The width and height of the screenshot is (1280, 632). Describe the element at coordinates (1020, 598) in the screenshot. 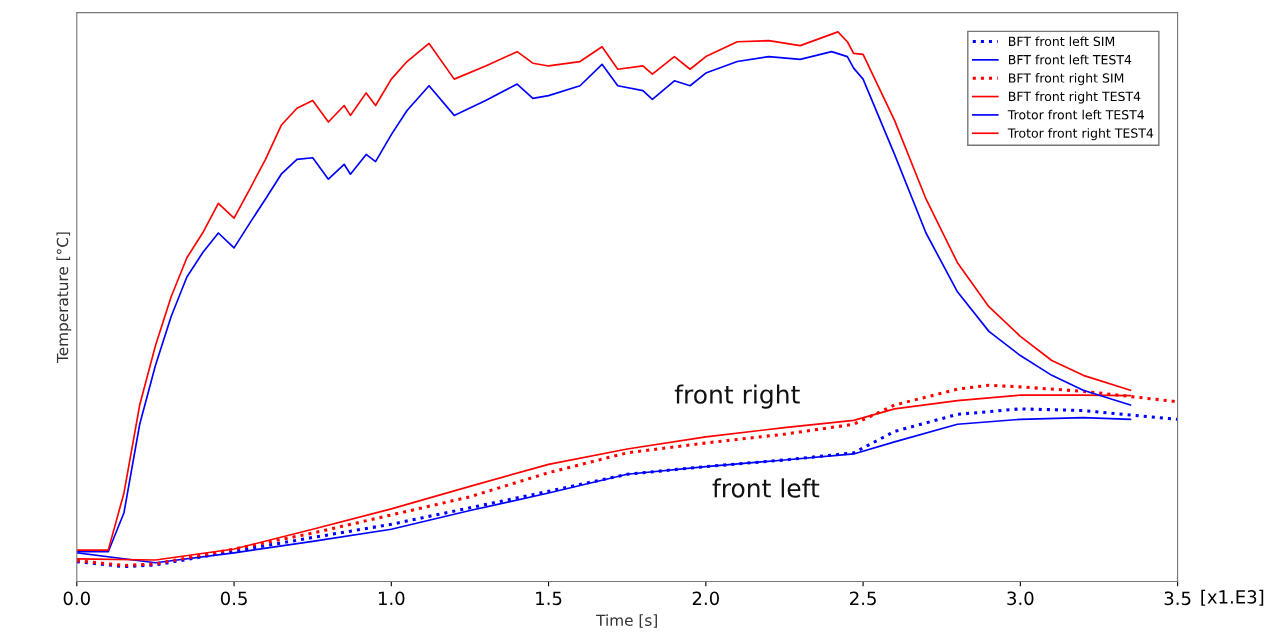

I see `x-tick-label: 3.0` at that location.